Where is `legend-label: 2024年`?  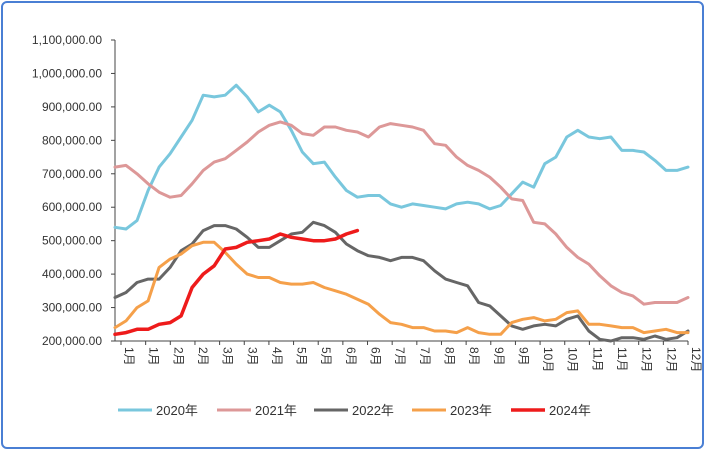
legend-label: 2024年 is located at coordinates (570, 410).